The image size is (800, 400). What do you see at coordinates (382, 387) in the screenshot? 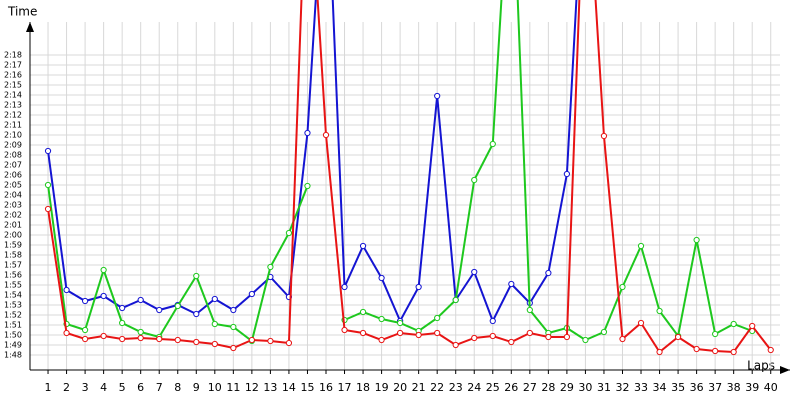
I see `x-tick-label: 19` at bounding box center [382, 387].